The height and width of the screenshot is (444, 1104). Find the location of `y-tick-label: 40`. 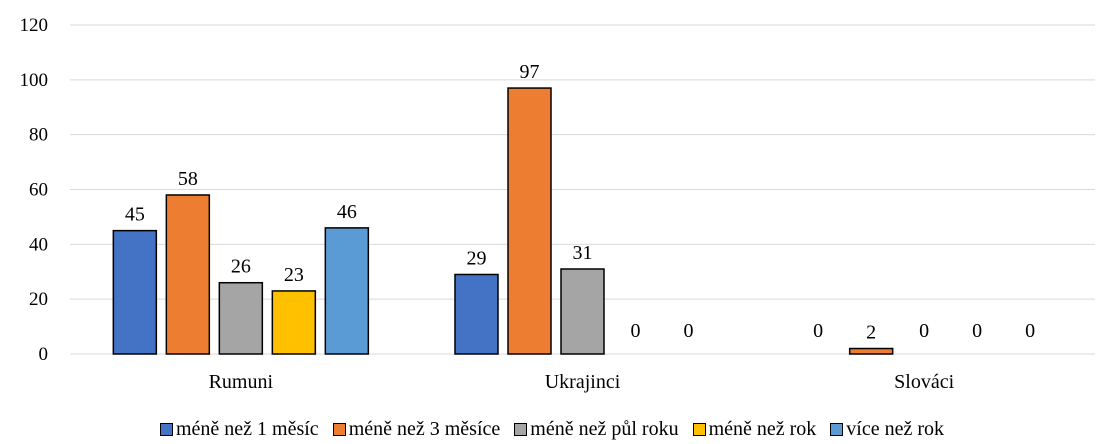

y-tick-label: 40 is located at coordinates (38, 244).